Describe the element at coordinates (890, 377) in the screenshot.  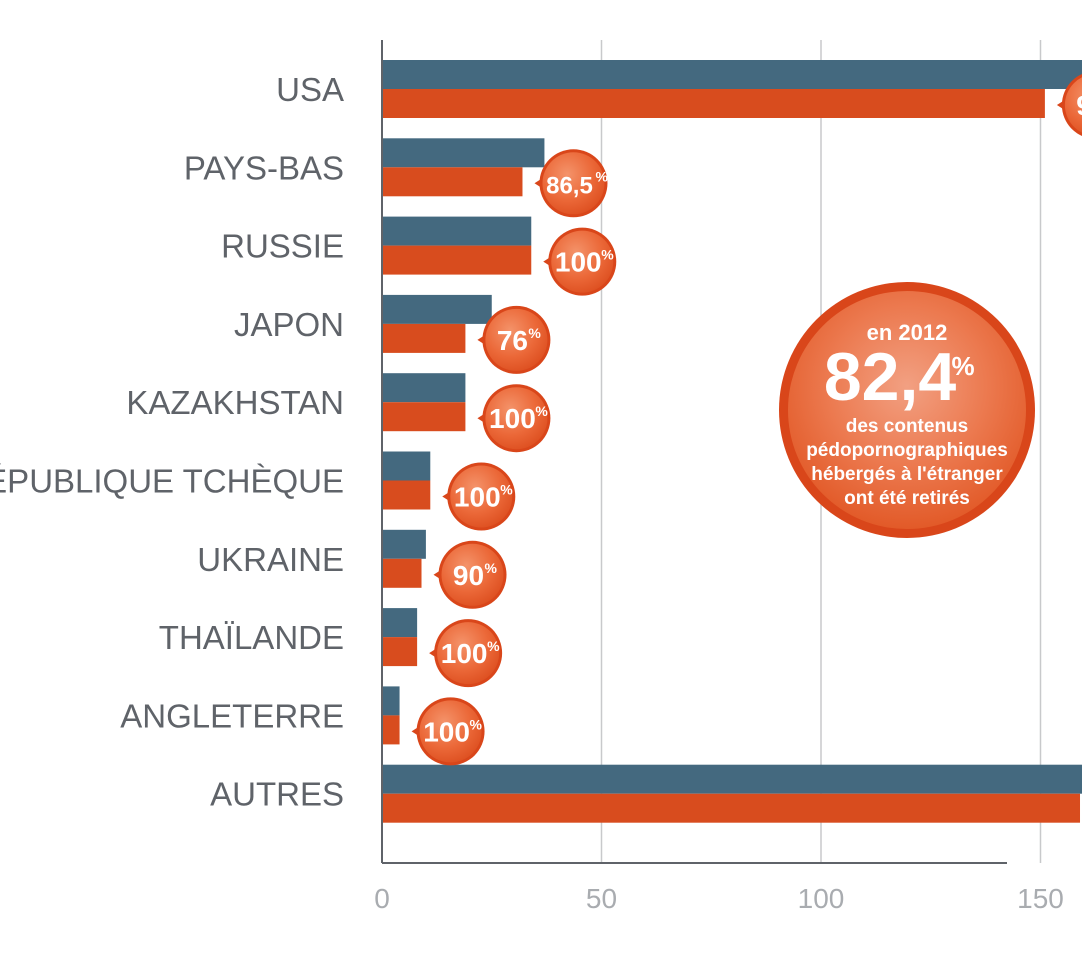
I see `callout-big-value: 82,4` at that location.